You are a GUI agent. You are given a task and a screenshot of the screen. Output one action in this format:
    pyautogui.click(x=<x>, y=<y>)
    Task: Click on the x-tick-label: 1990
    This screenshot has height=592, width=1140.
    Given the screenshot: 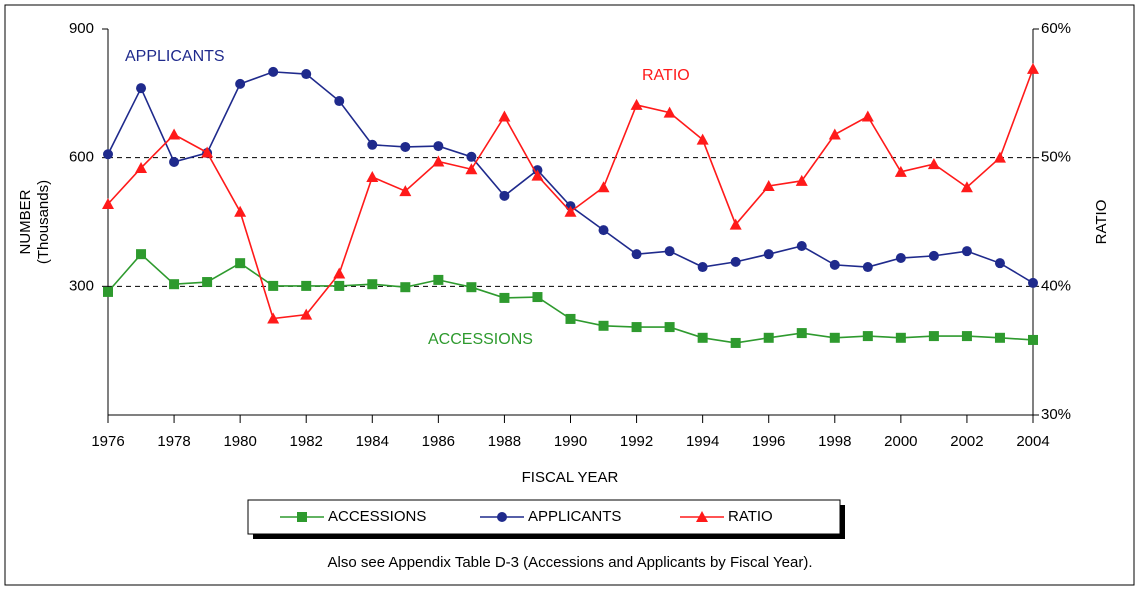 What is the action you would take?
    pyautogui.click(x=570, y=441)
    